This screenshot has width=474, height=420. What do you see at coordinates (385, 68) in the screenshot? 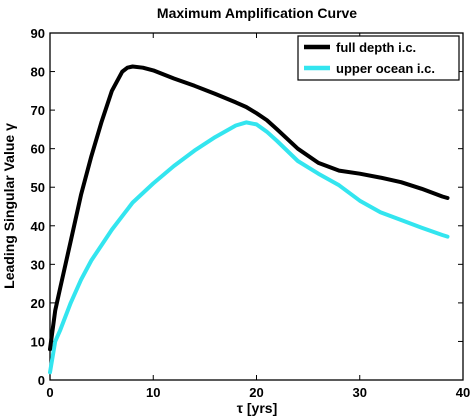
I see `legend-label-upper-ocean: upper ocean i.c.` at bounding box center [385, 68].